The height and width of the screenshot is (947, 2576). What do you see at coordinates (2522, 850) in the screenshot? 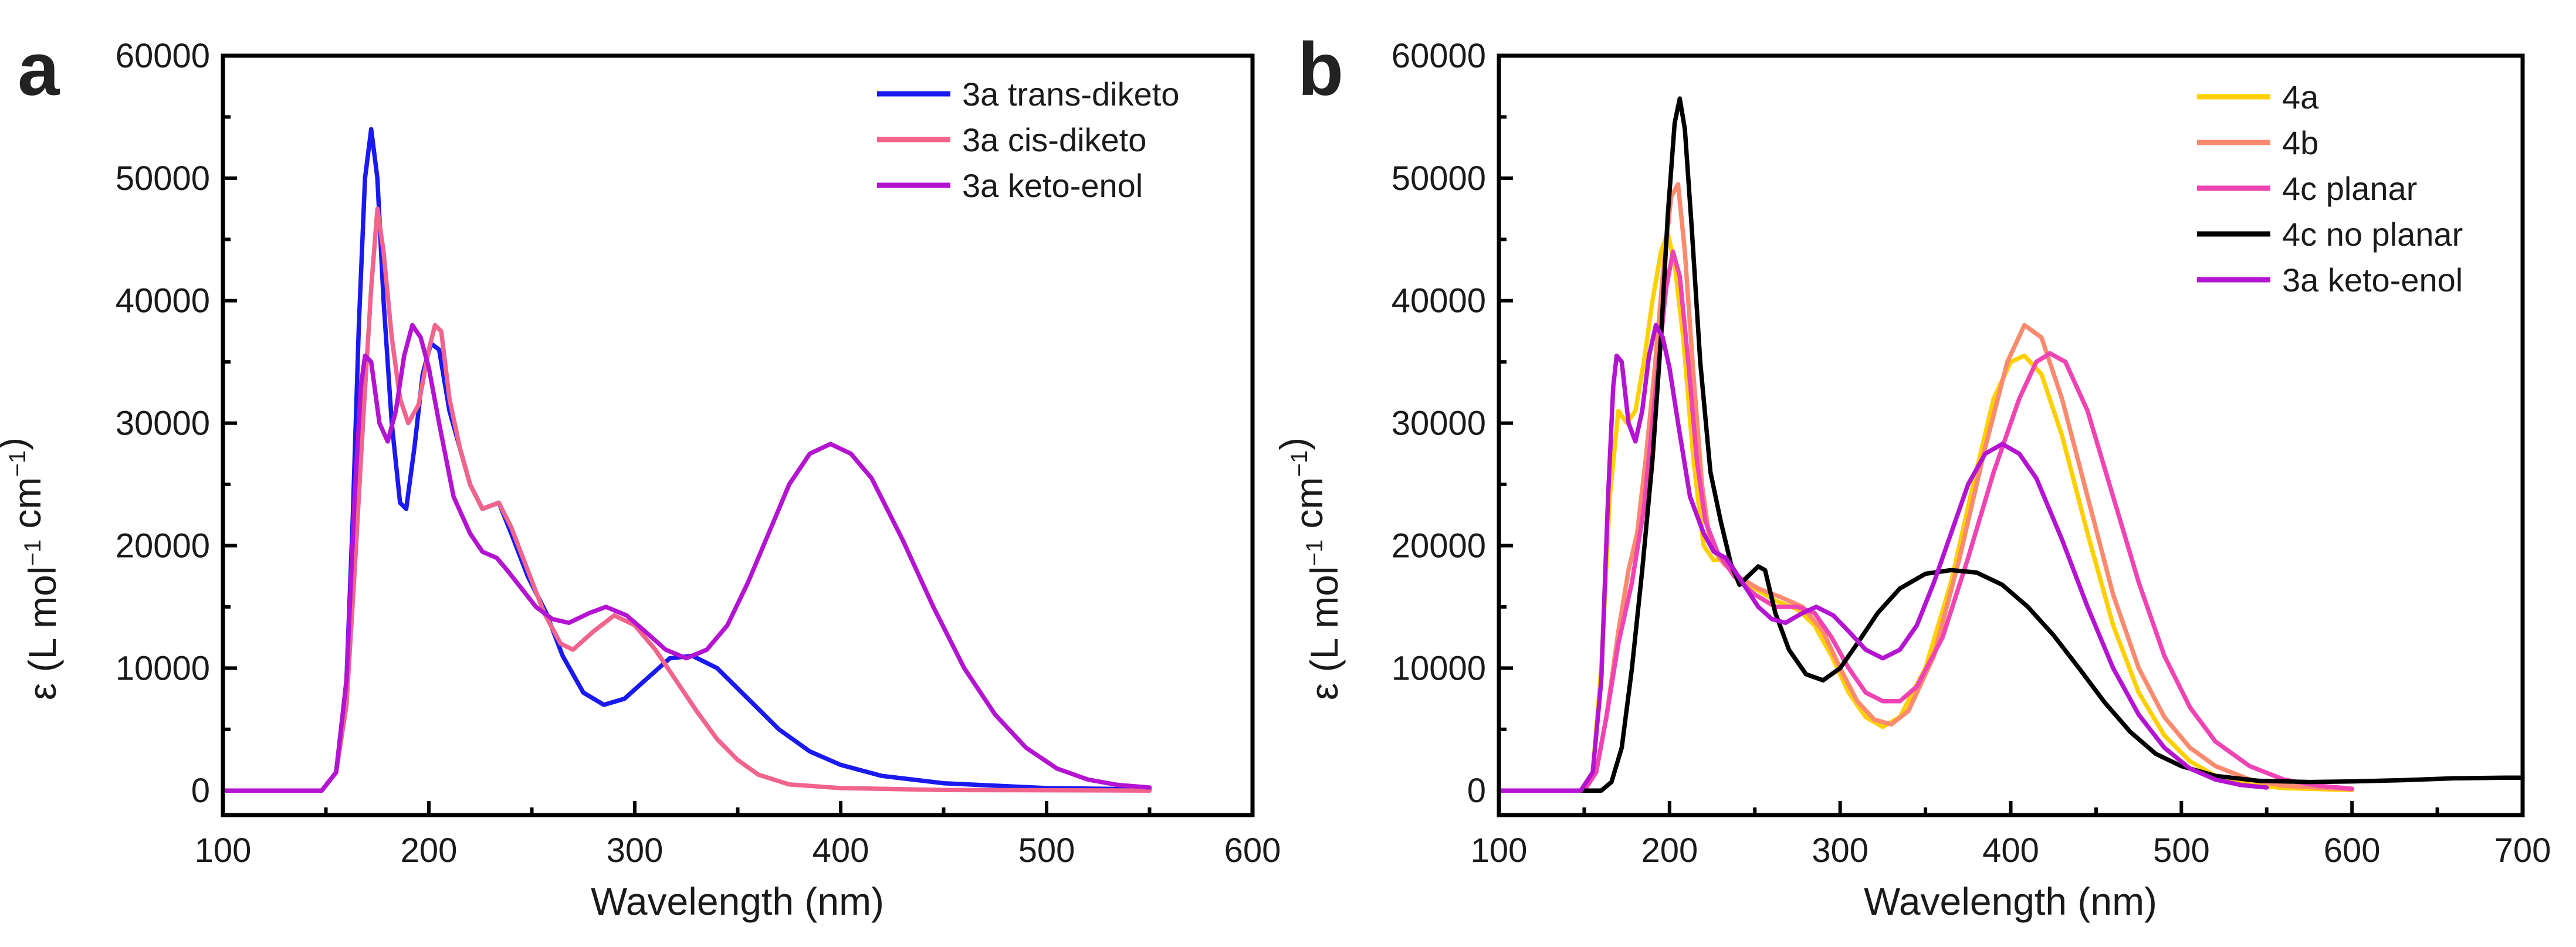
I see `x-tick-label: 700` at bounding box center [2522, 850].